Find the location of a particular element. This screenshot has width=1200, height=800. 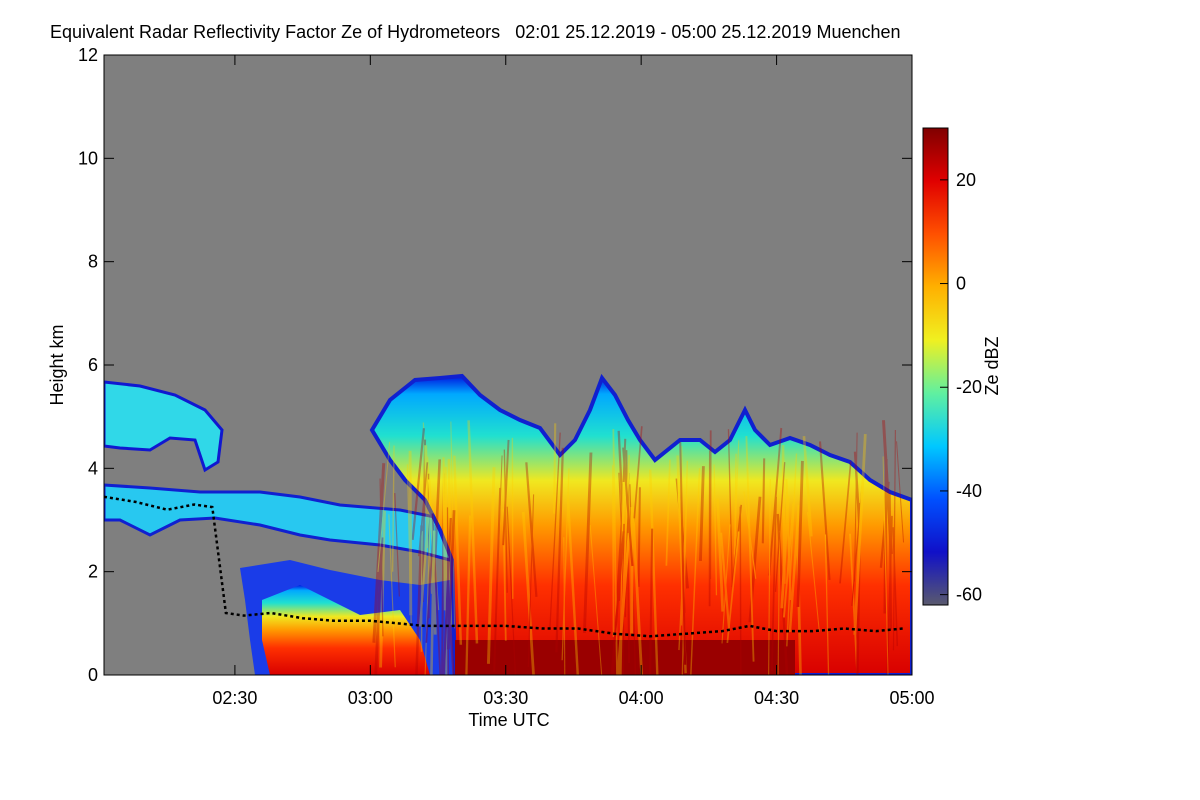

mid-cloud-layer is located at coordinates (278, 522).